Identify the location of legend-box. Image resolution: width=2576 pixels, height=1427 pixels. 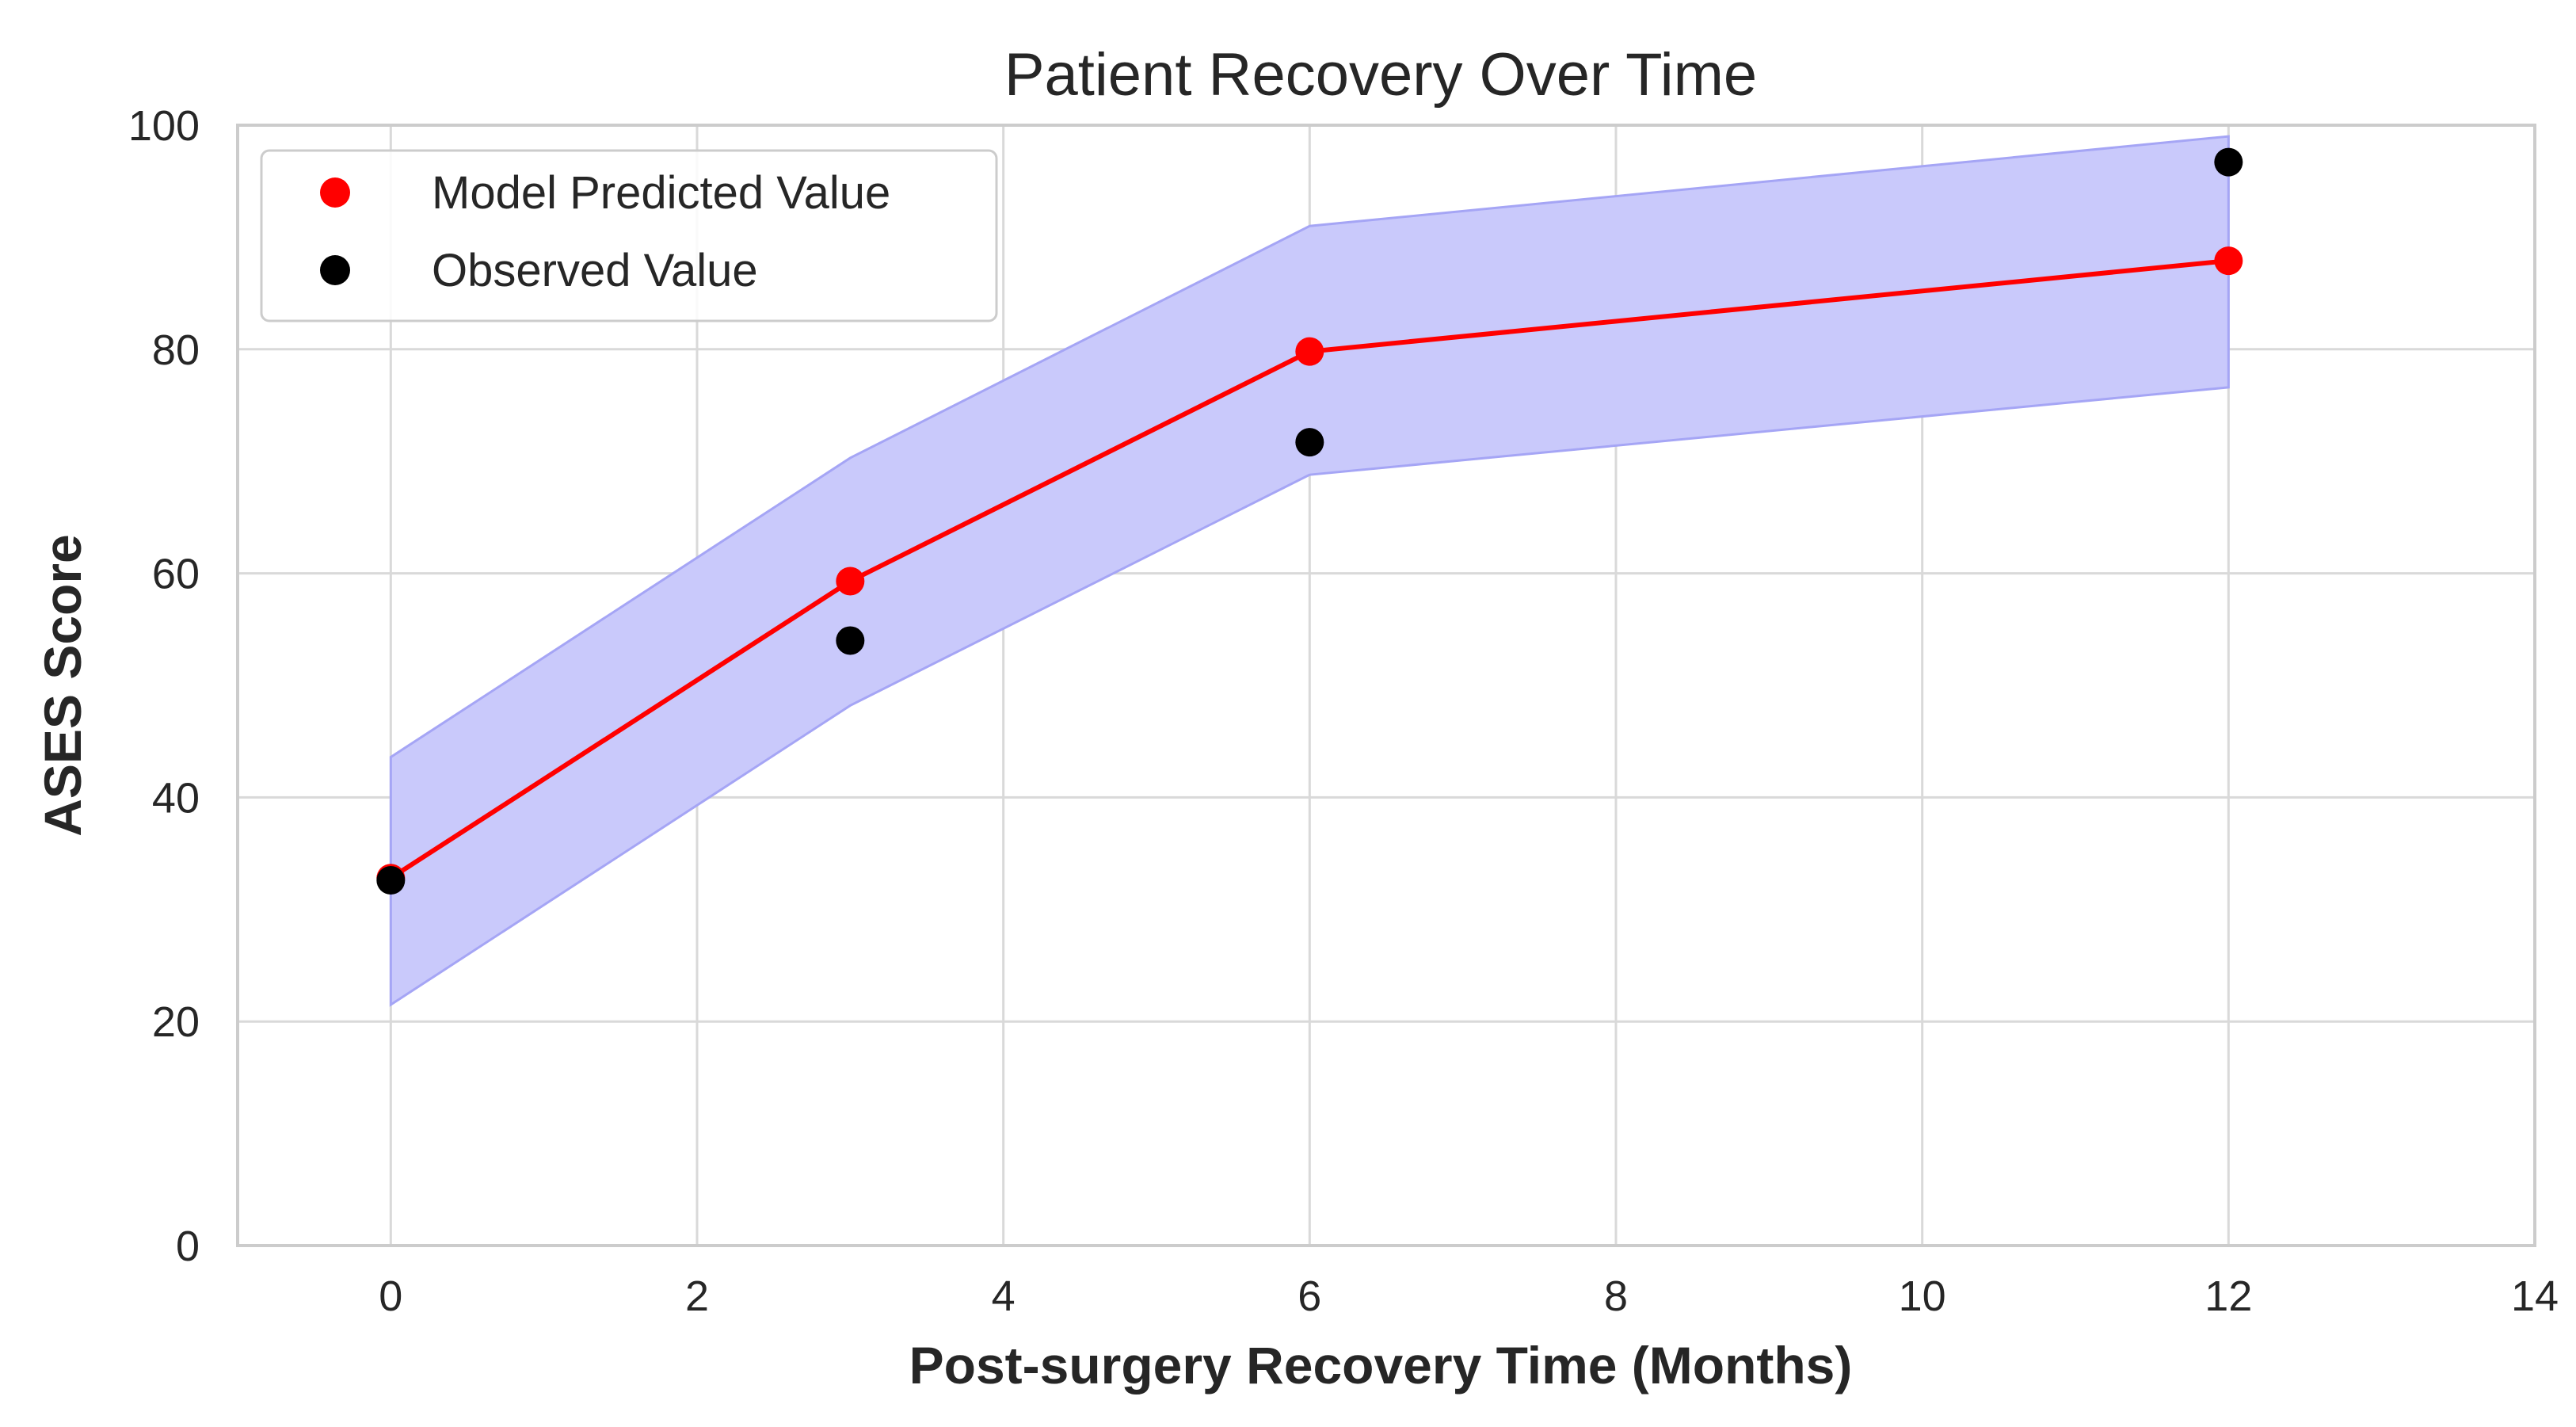
(629, 235).